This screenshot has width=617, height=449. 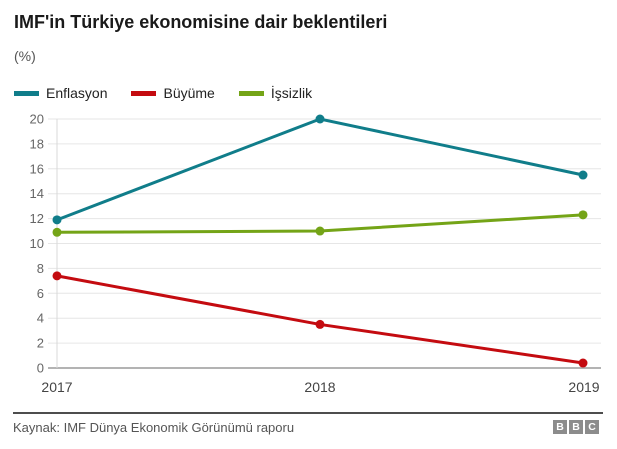 I want to click on bbc-logo-letter-1: B, so click(x=560, y=427).